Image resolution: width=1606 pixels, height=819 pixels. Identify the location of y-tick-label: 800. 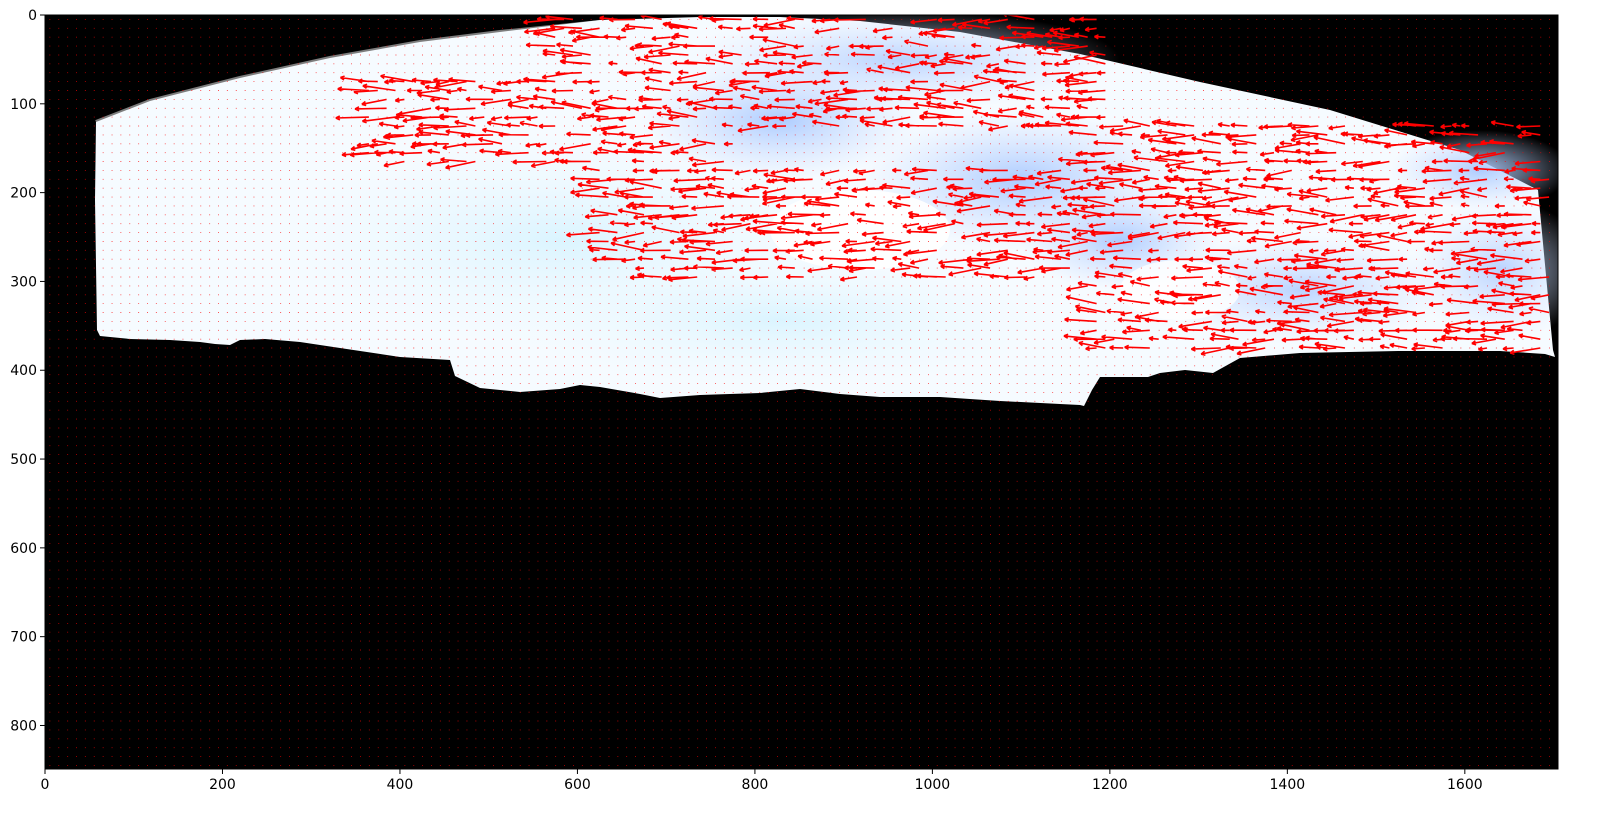
(23, 726).